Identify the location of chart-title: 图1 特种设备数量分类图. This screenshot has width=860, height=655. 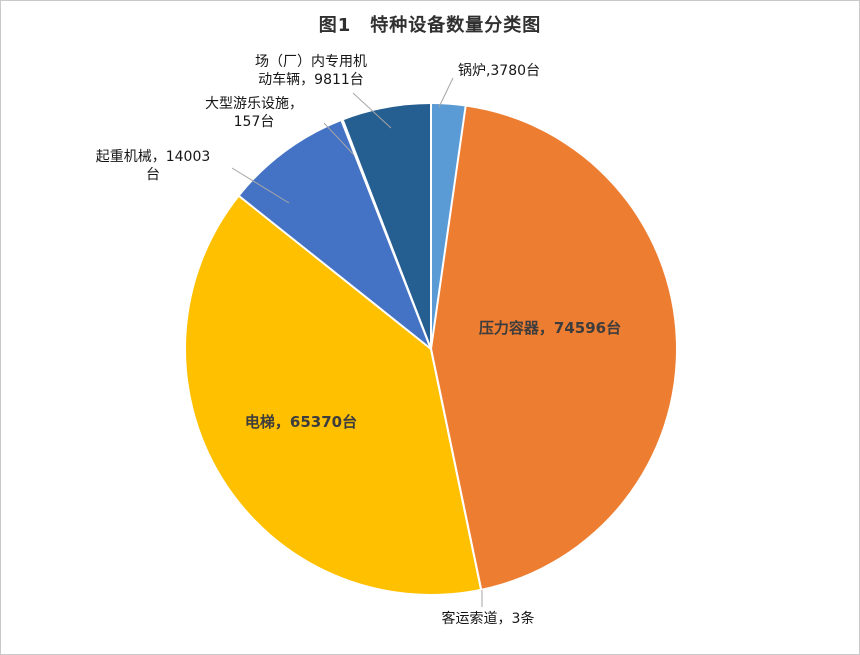
(430, 25).